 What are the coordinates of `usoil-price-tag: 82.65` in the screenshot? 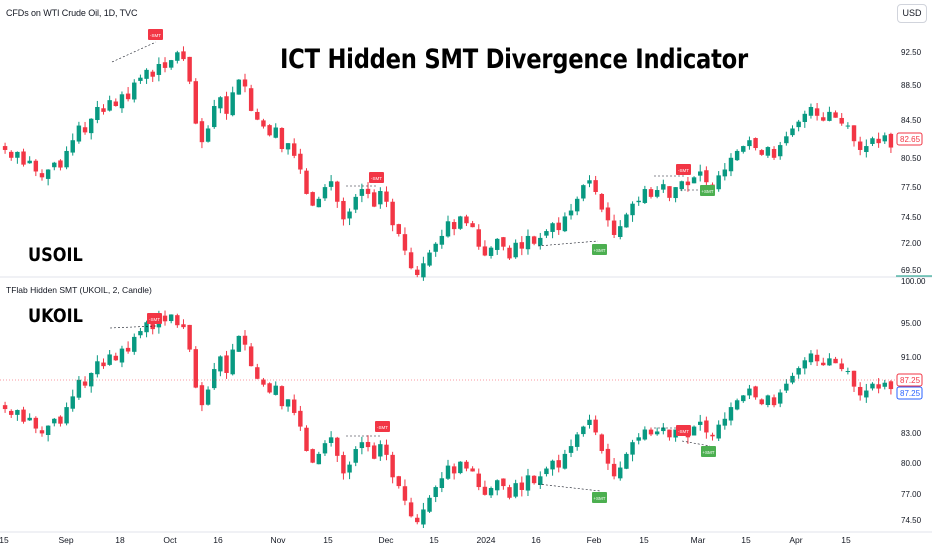 It's located at (910, 139).